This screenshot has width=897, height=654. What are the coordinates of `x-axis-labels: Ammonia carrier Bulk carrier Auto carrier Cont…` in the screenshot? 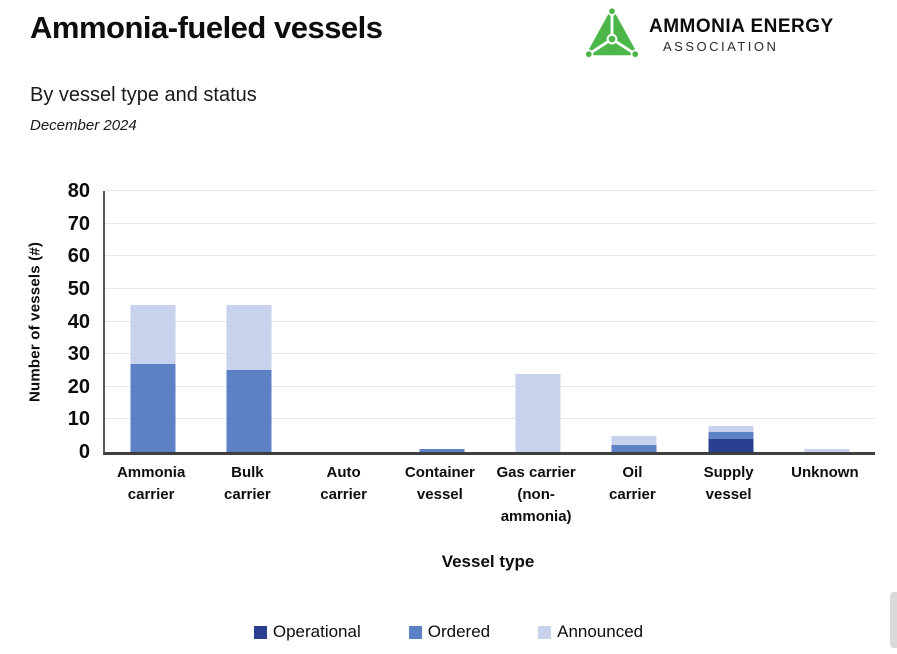 It's located at (488, 494).